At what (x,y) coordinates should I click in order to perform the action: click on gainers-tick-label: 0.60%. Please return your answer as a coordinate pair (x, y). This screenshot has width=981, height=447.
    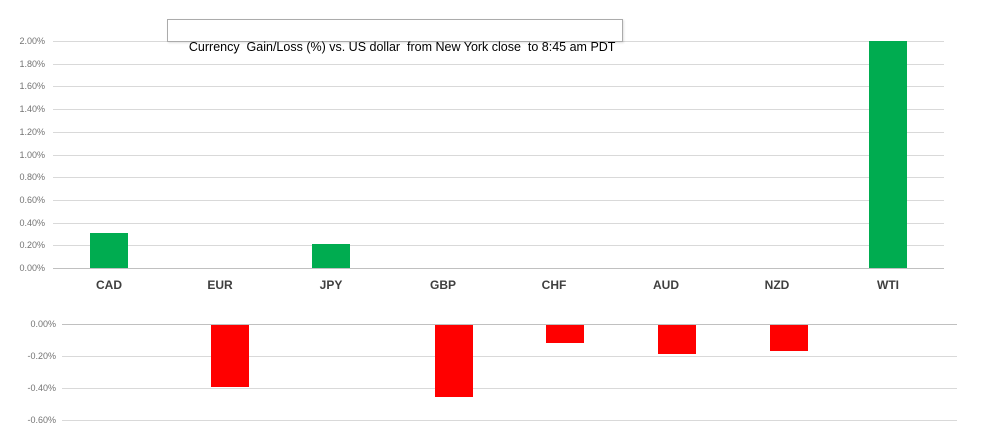
    Looking at the image, I should click on (32, 200).